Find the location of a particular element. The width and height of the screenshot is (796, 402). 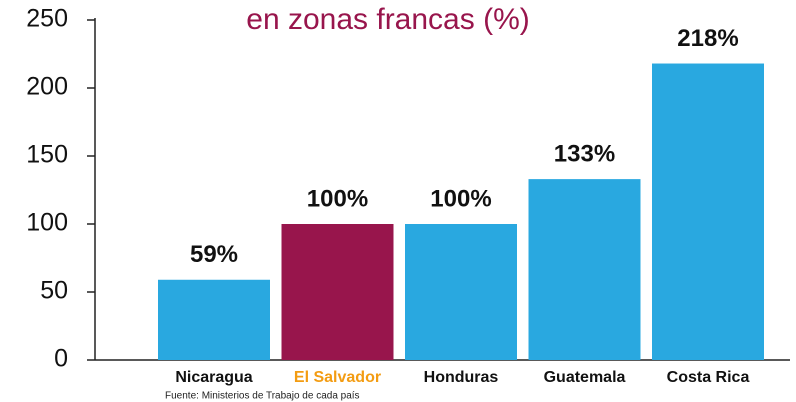

value-label: 59% is located at coordinates (214, 254).